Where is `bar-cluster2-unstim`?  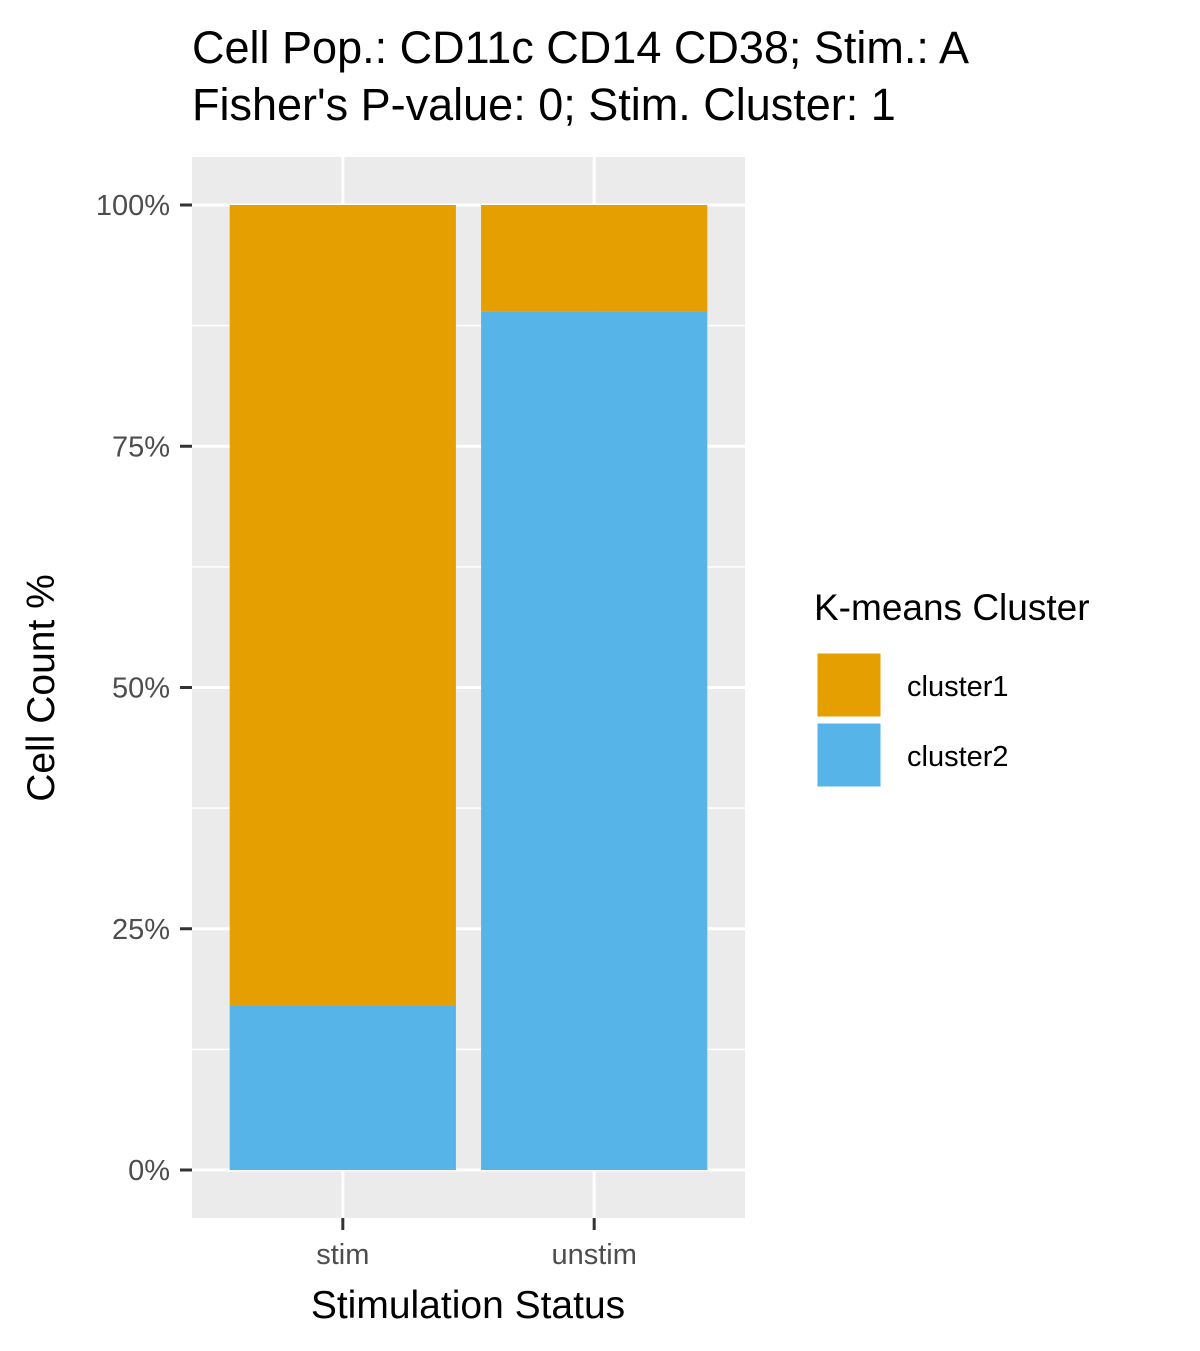
bar-cluster2-unstim is located at coordinates (594, 740).